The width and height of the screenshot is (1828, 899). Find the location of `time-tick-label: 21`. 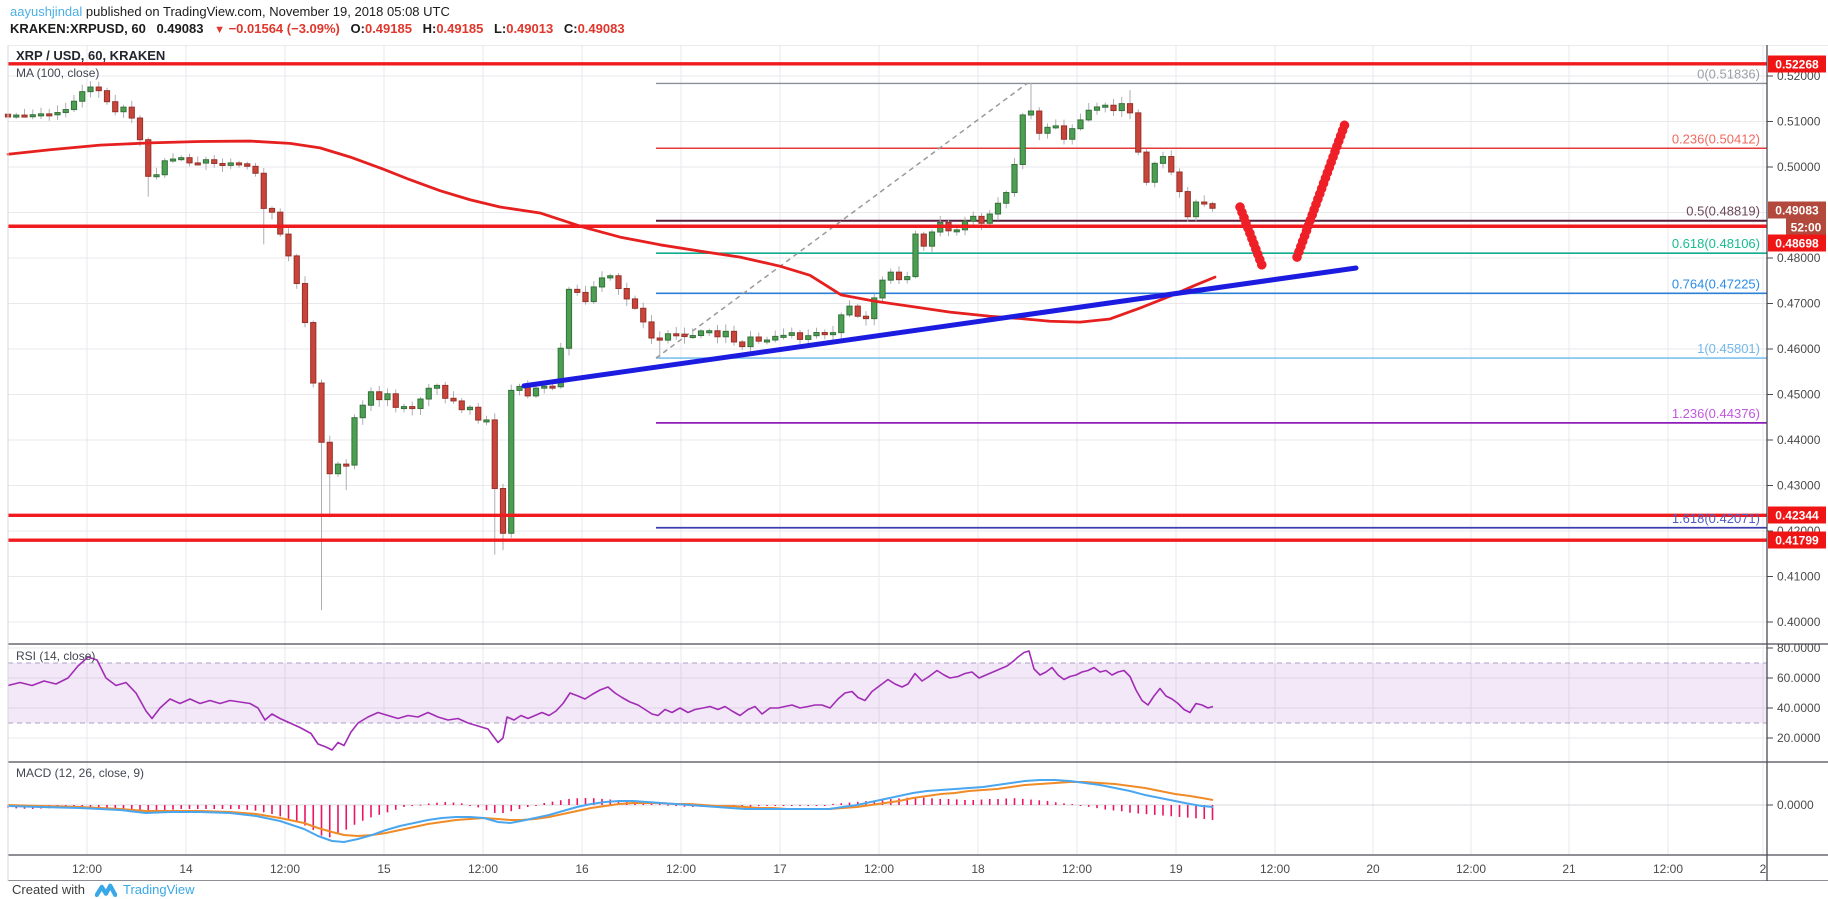

time-tick-label: 21 is located at coordinates (1569, 869).